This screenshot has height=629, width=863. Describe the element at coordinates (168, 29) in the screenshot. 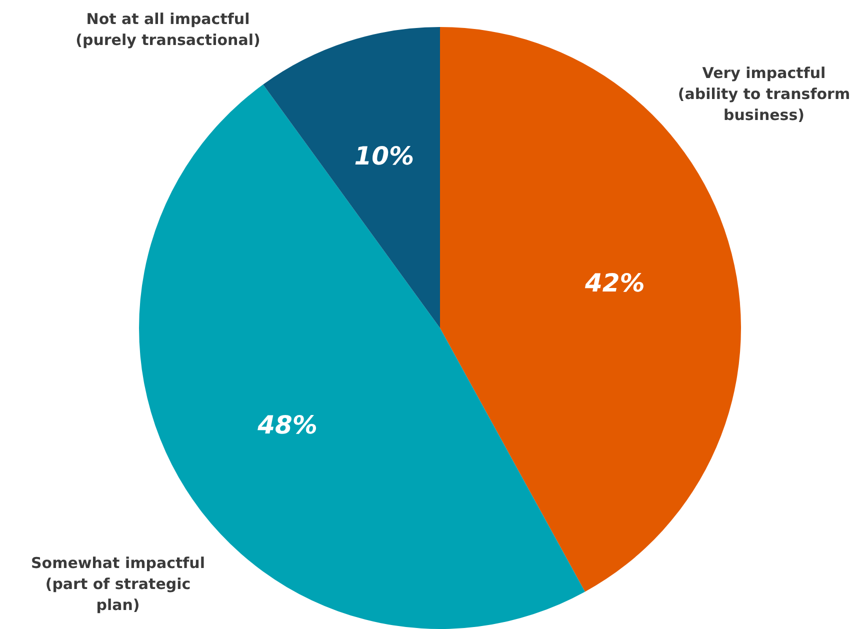

I see `slice-label: Not at all impactful (purely transactional)` at that location.